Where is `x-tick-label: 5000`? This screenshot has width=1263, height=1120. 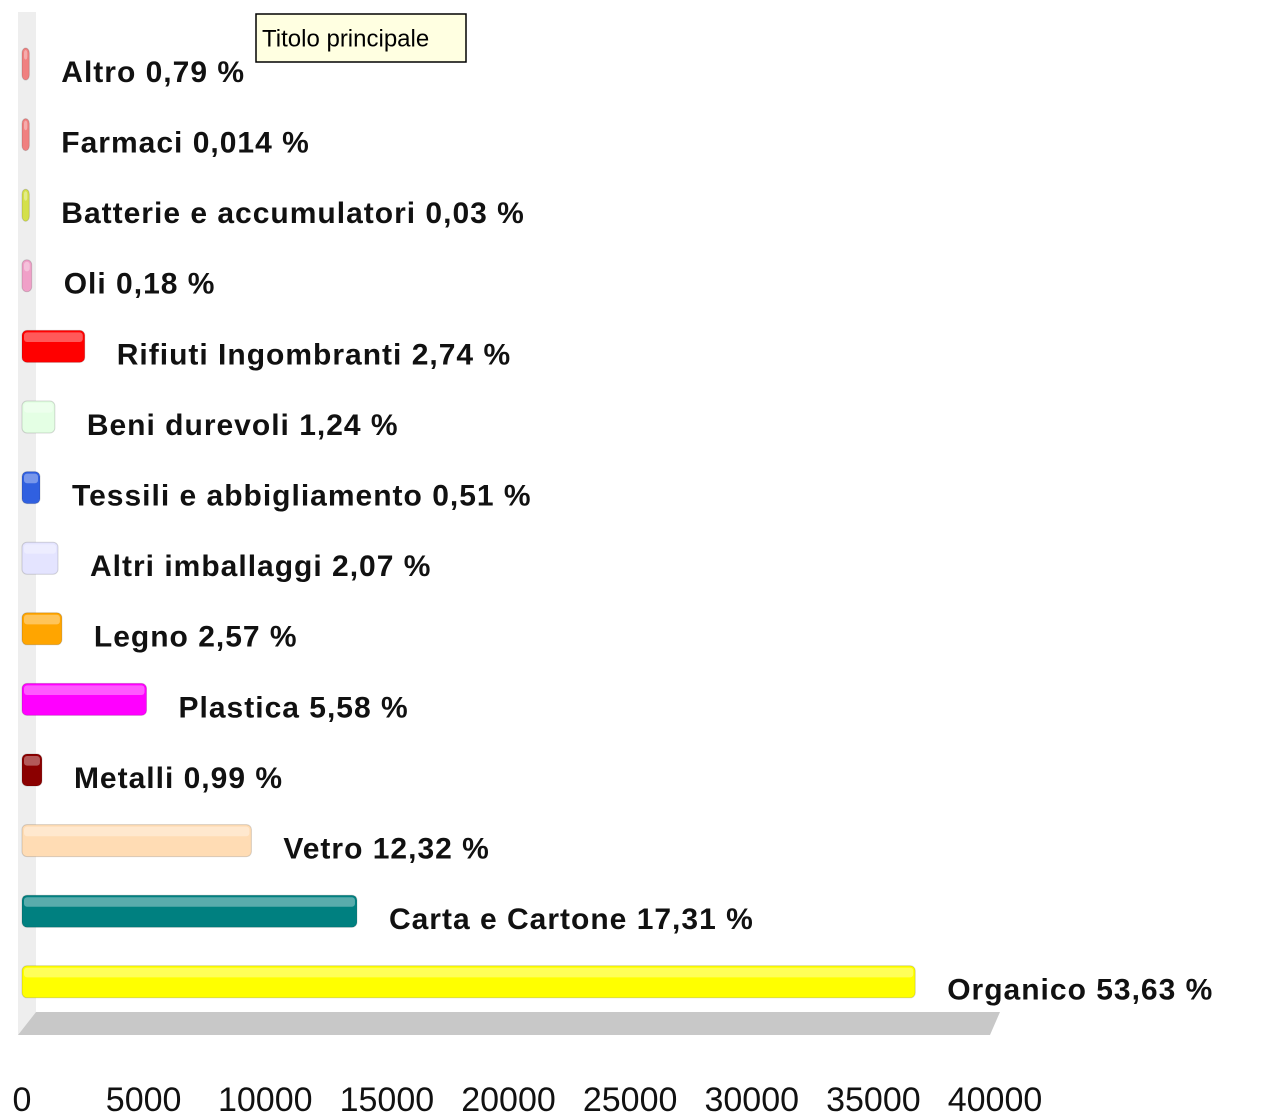
x-tick-label: 5000 is located at coordinates (144, 1100).